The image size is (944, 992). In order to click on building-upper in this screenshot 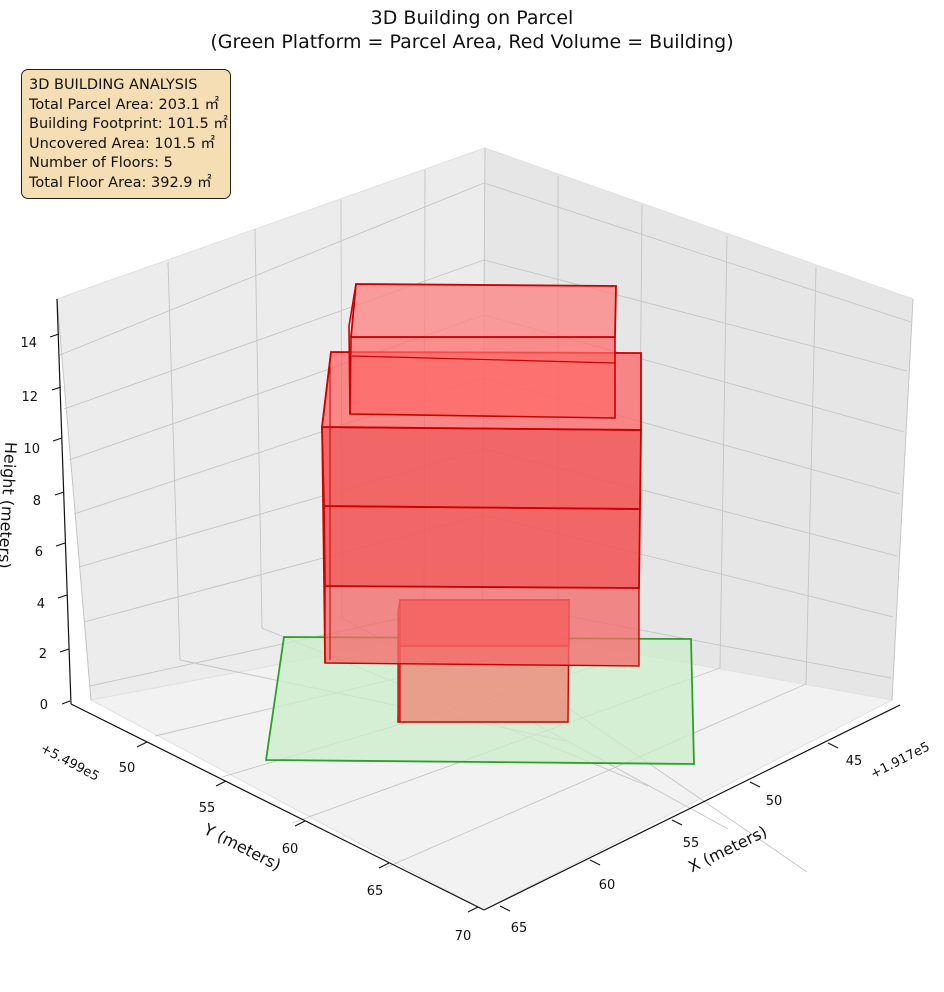, I will do `click(482, 351)`.